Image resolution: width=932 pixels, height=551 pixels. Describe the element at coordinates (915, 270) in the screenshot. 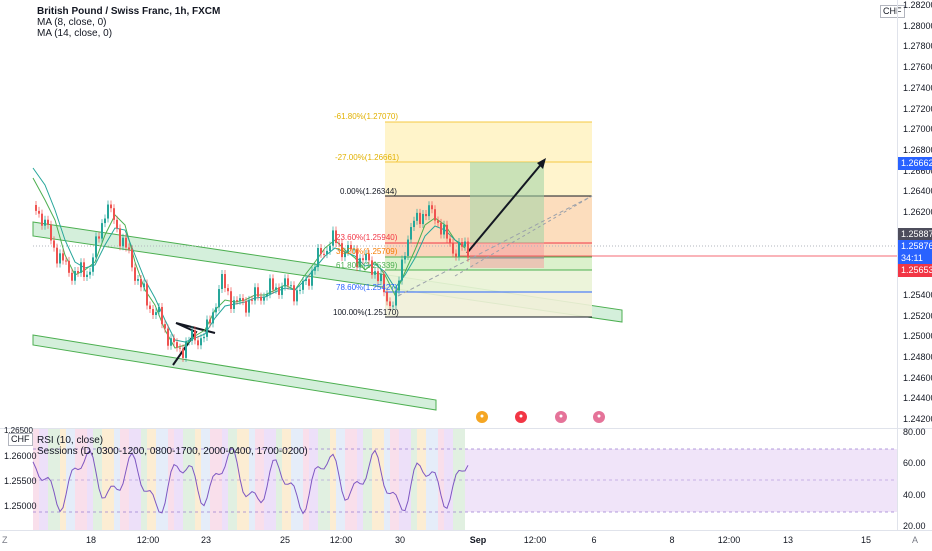

I see `price-badge-low: 1.25653` at that location.